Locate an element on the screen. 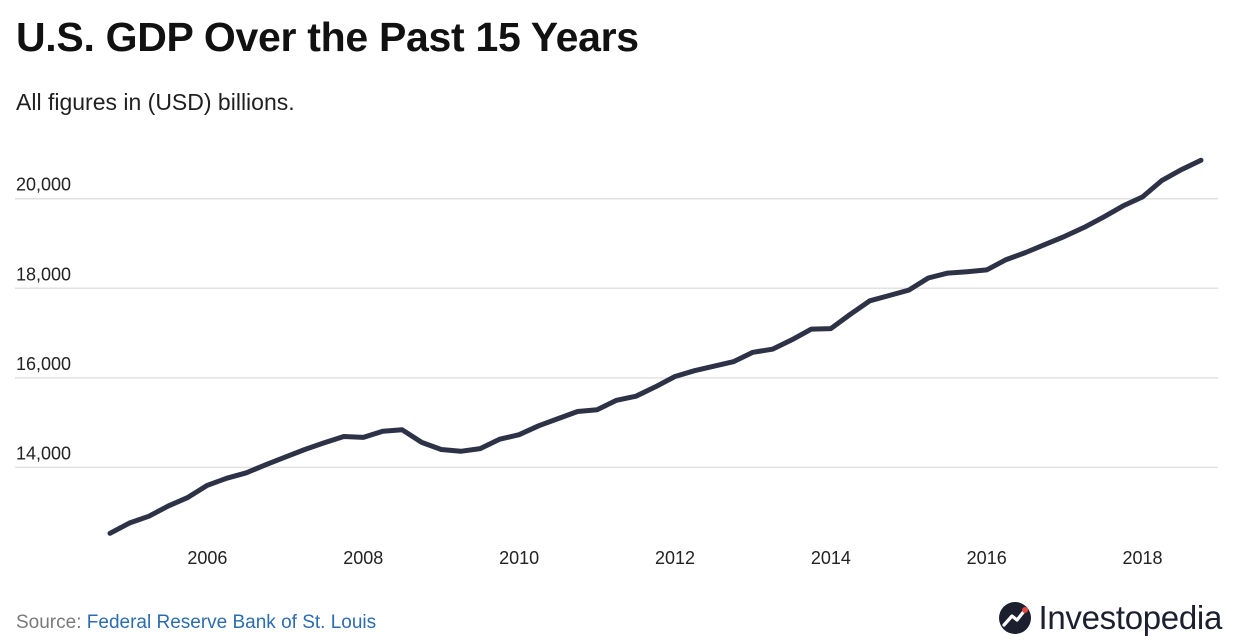 The height and width of the screenshot is (644, 1234). source-link: Federal Reserve Bank of St. Louis is located at coordinates (231, 622).